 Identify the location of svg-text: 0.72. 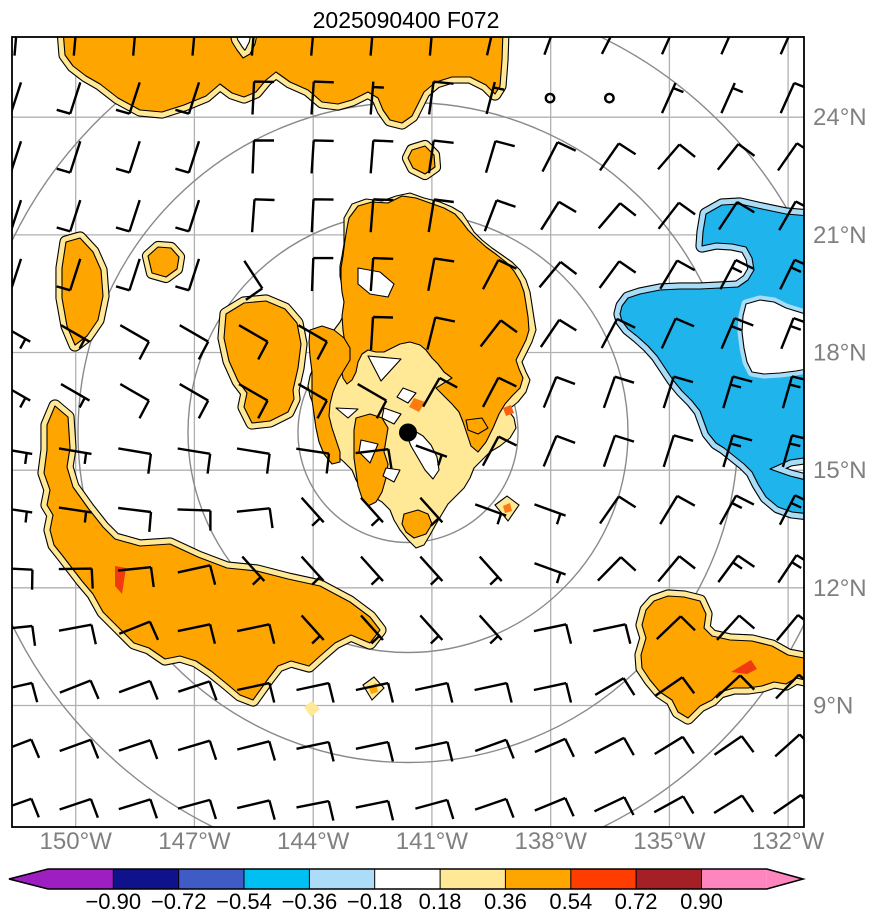
(636, 901).